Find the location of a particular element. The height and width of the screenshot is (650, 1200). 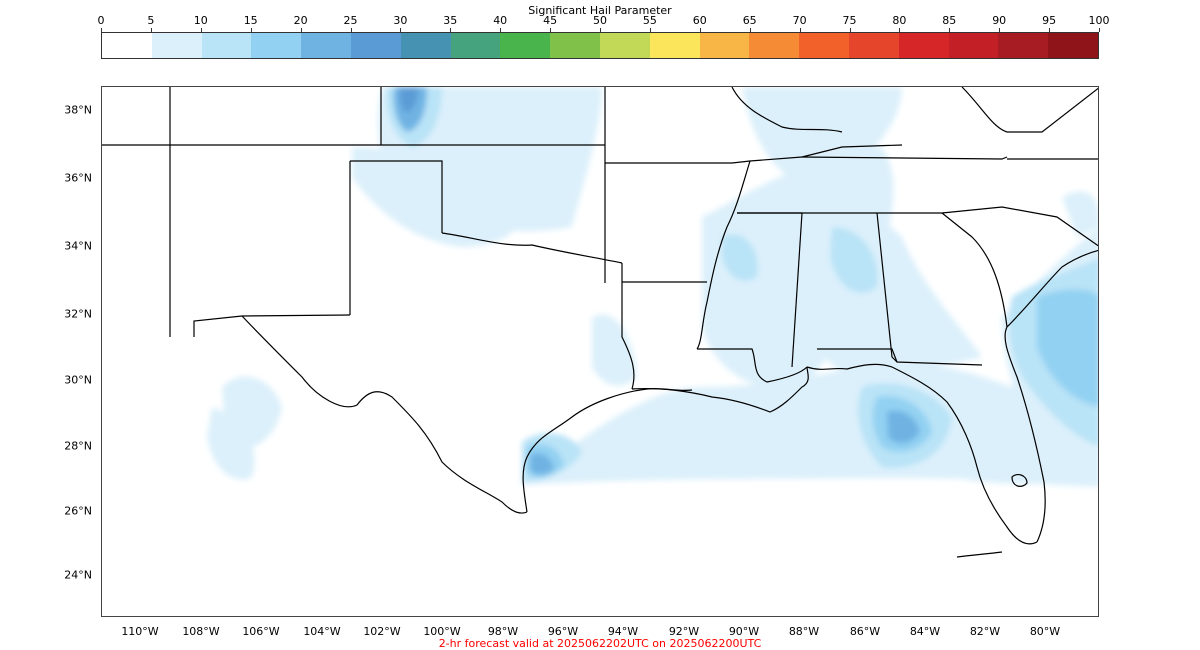

field-atlantic is located at coordinates (1080, 214).